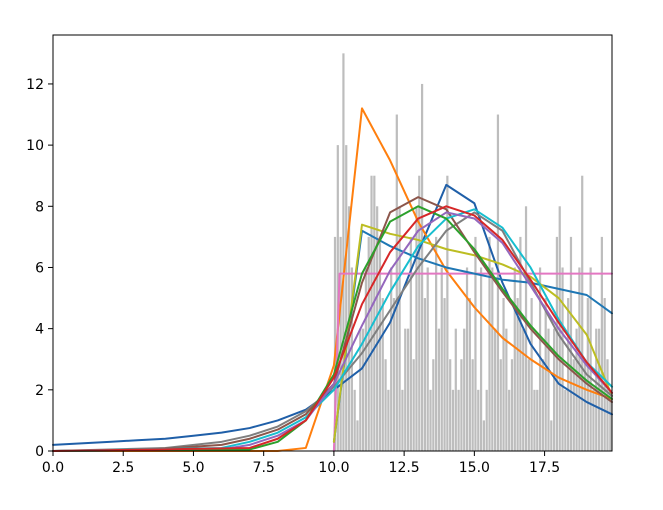 This screenshot has width=663, height=510. Describe the element at coordinates (39, 268) in the screenshot. I see `y-tick-label: 6` at that location.